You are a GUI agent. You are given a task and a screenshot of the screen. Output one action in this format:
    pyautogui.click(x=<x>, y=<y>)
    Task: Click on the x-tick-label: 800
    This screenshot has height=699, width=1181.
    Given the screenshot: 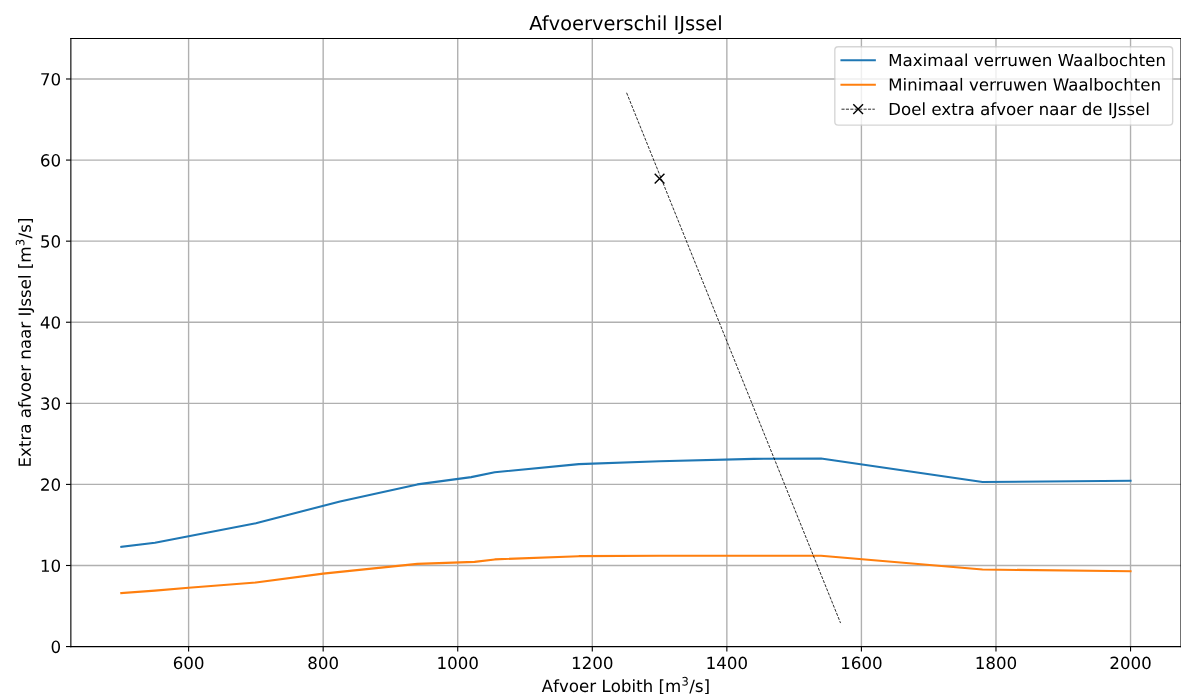 What is the action you would take?
    pyautogui.click(x=323, y=663)
    